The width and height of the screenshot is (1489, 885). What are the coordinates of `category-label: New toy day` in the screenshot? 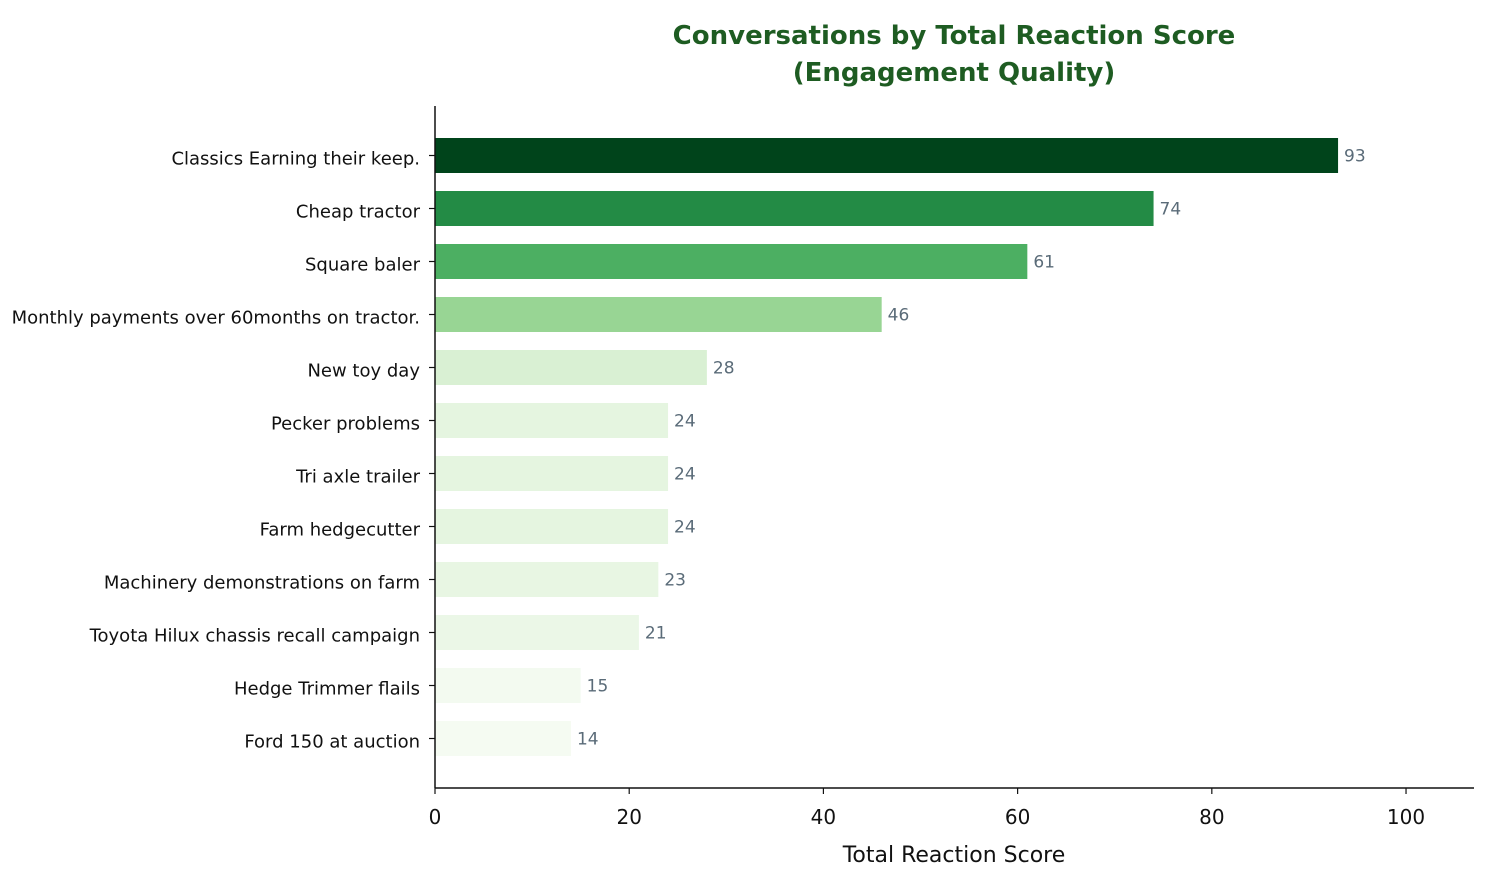 It's located at (363, 371).